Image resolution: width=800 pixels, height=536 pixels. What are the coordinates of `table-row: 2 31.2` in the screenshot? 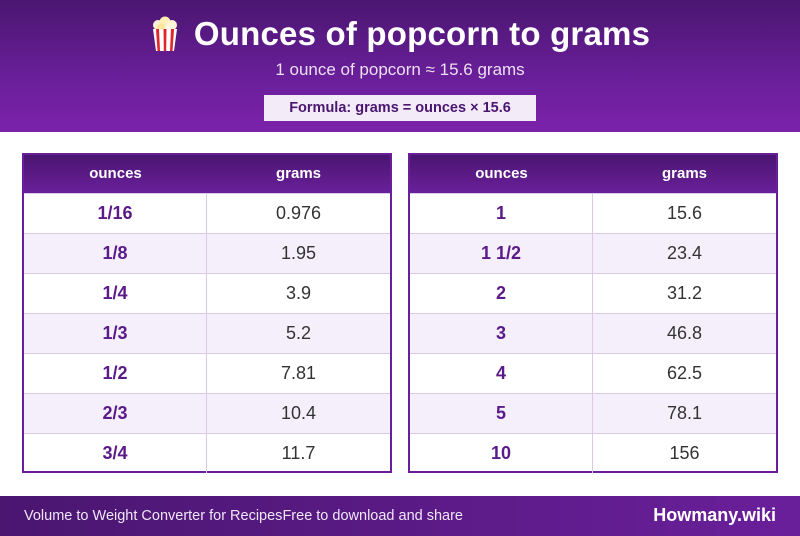 It's located at (593, 293).